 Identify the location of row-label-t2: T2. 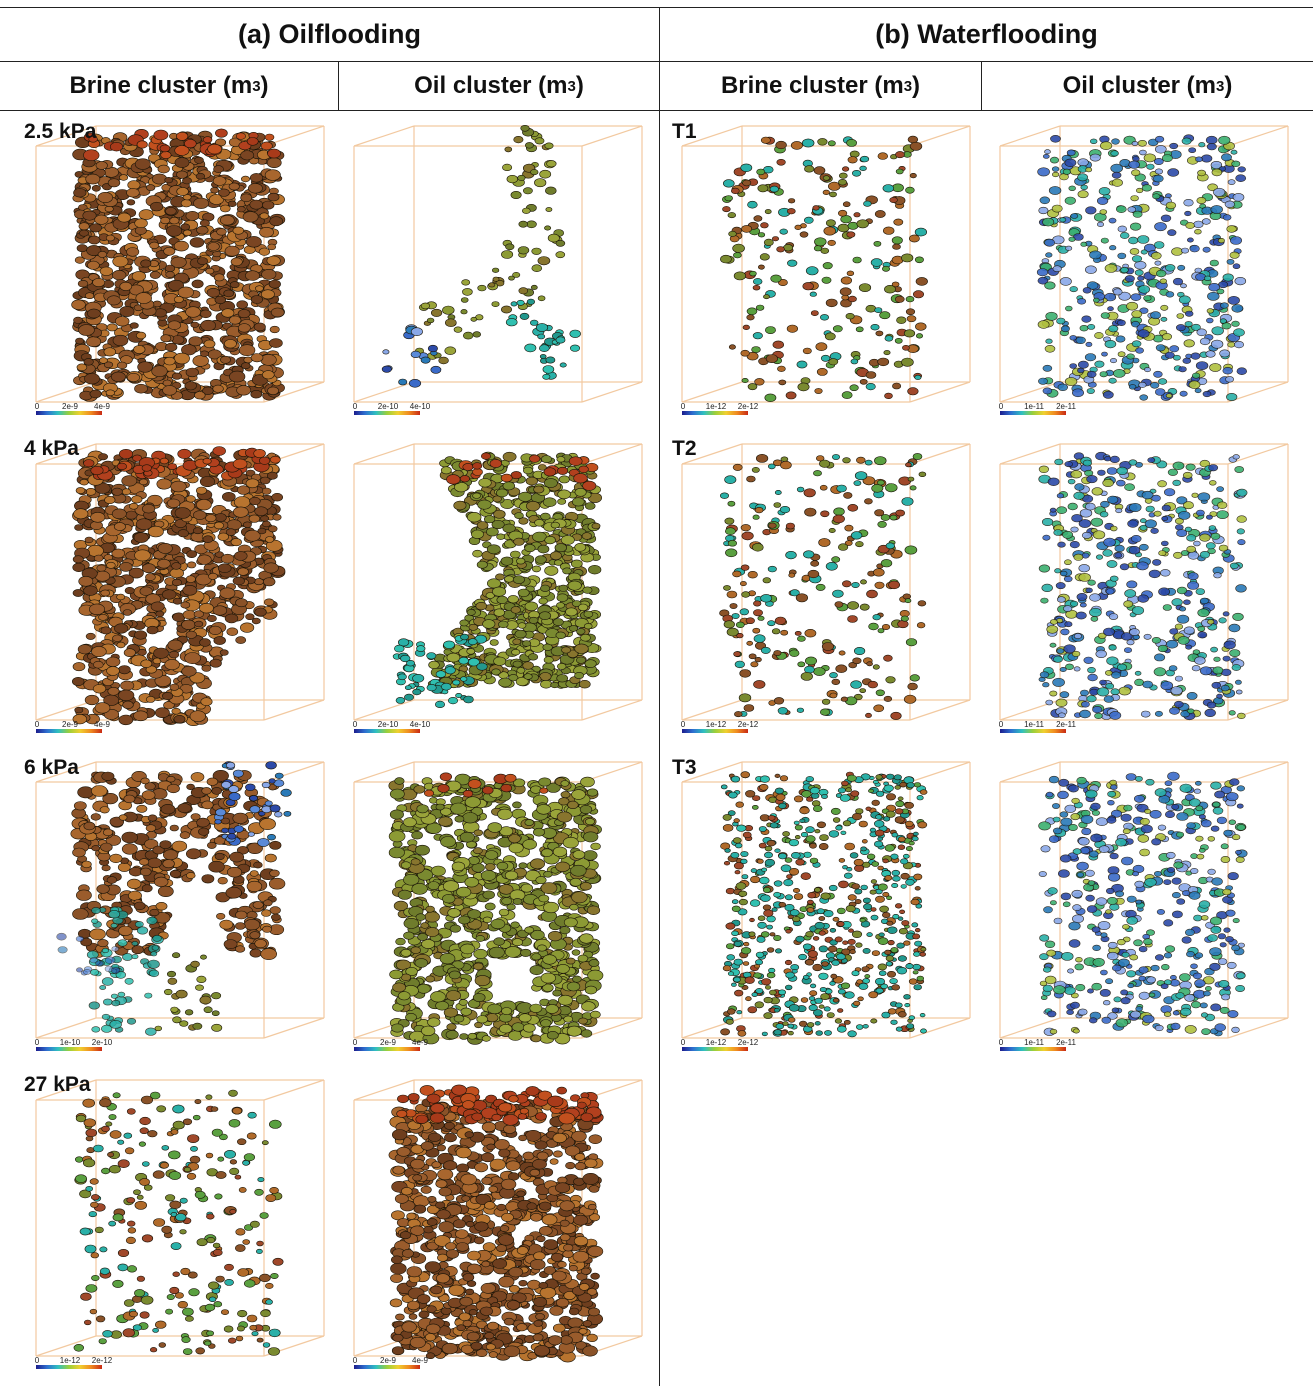
(684, 448).